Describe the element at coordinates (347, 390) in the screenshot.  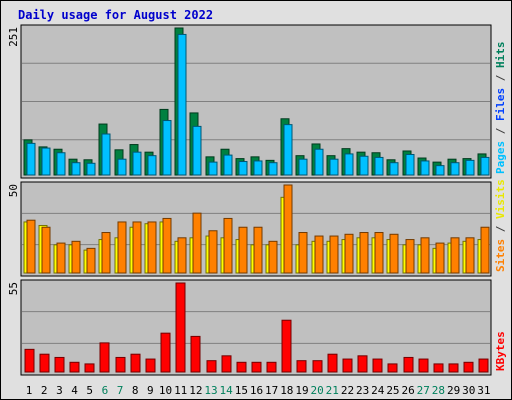
I see `x-tick-label-day-22: 22` at that location.